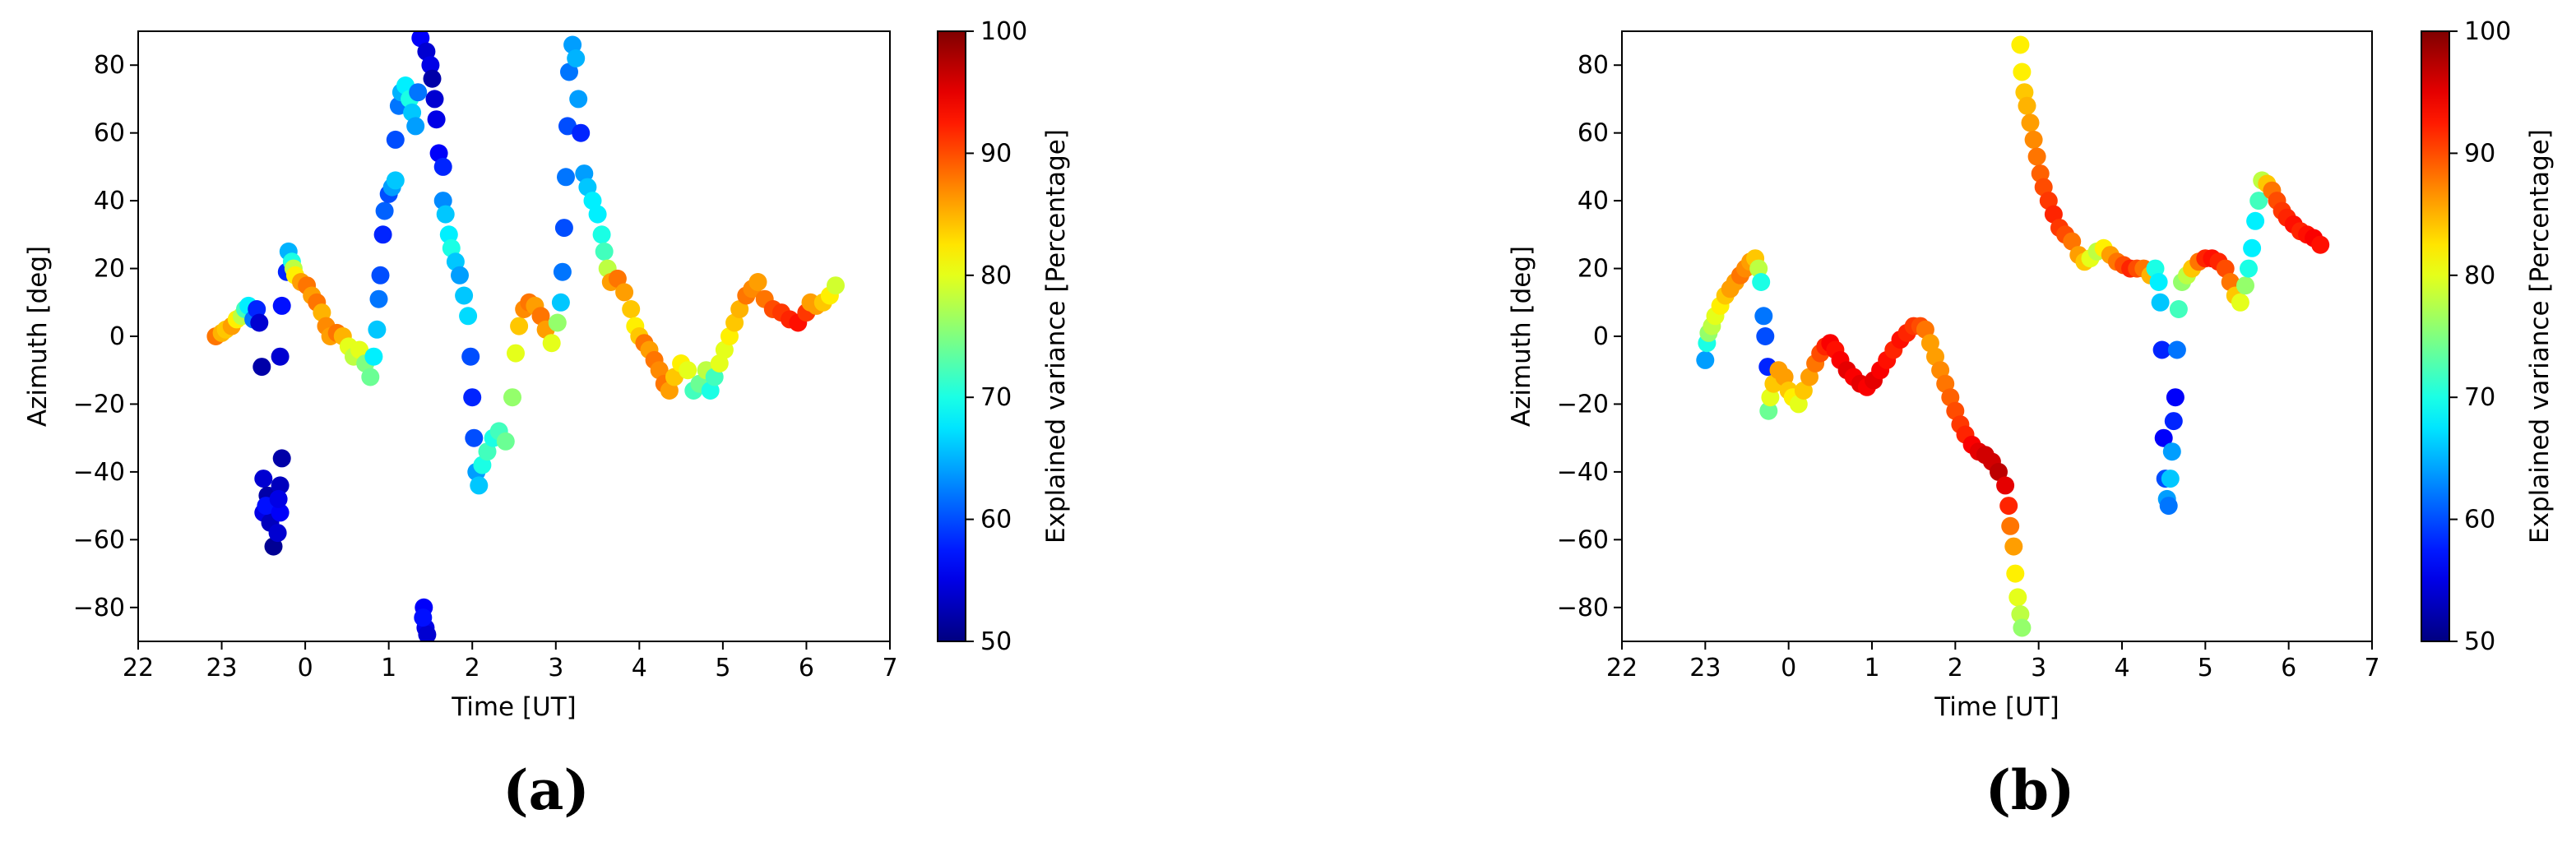  I want to click on colorbar-tick-label: 100, so click(1004, 31).